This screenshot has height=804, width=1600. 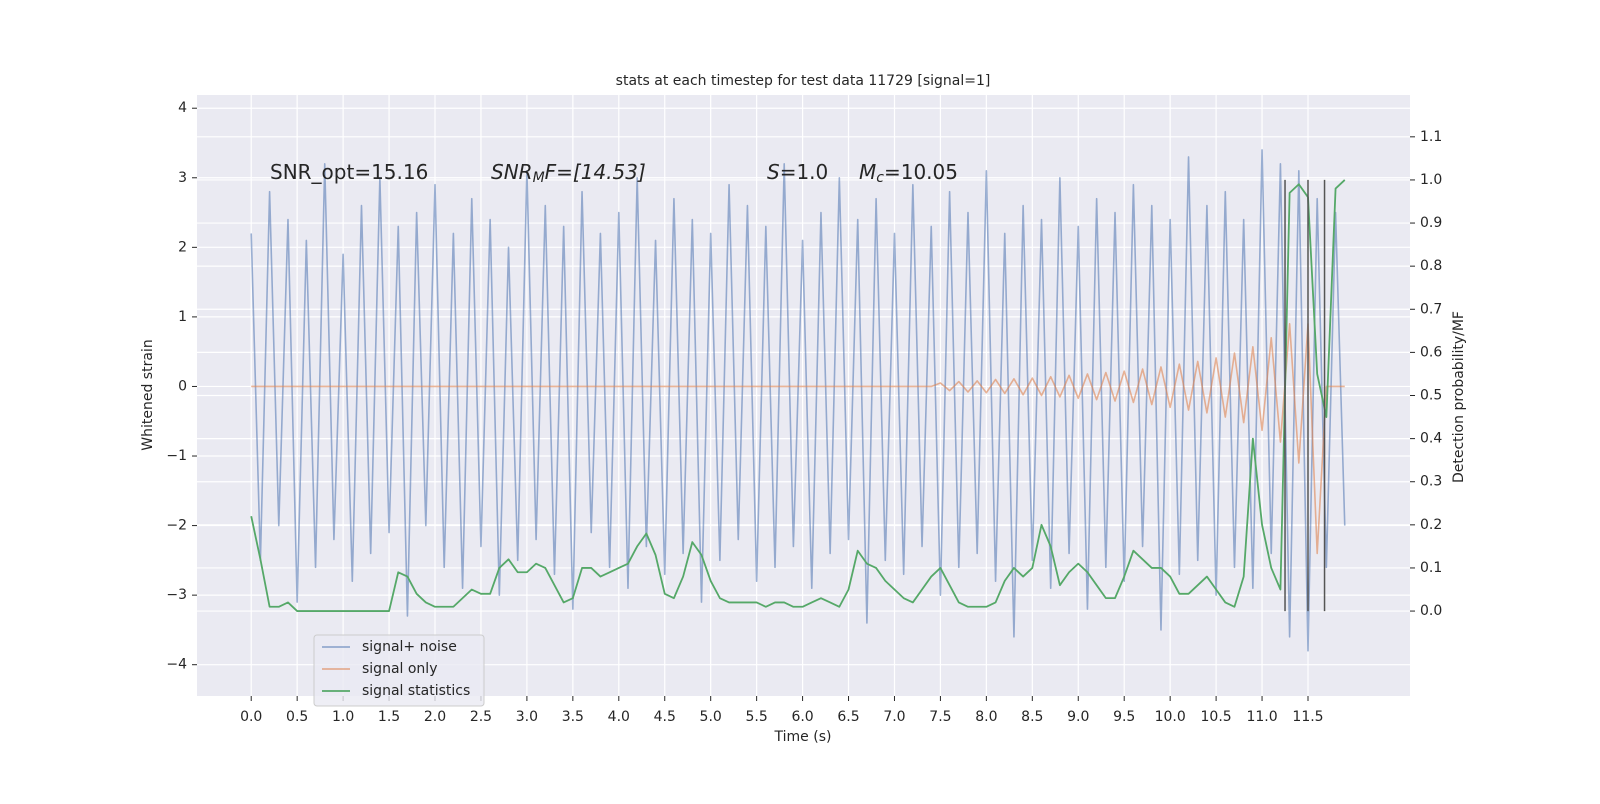 I want to click on annotation: Mc=10.05, so click(x=908, y=173).